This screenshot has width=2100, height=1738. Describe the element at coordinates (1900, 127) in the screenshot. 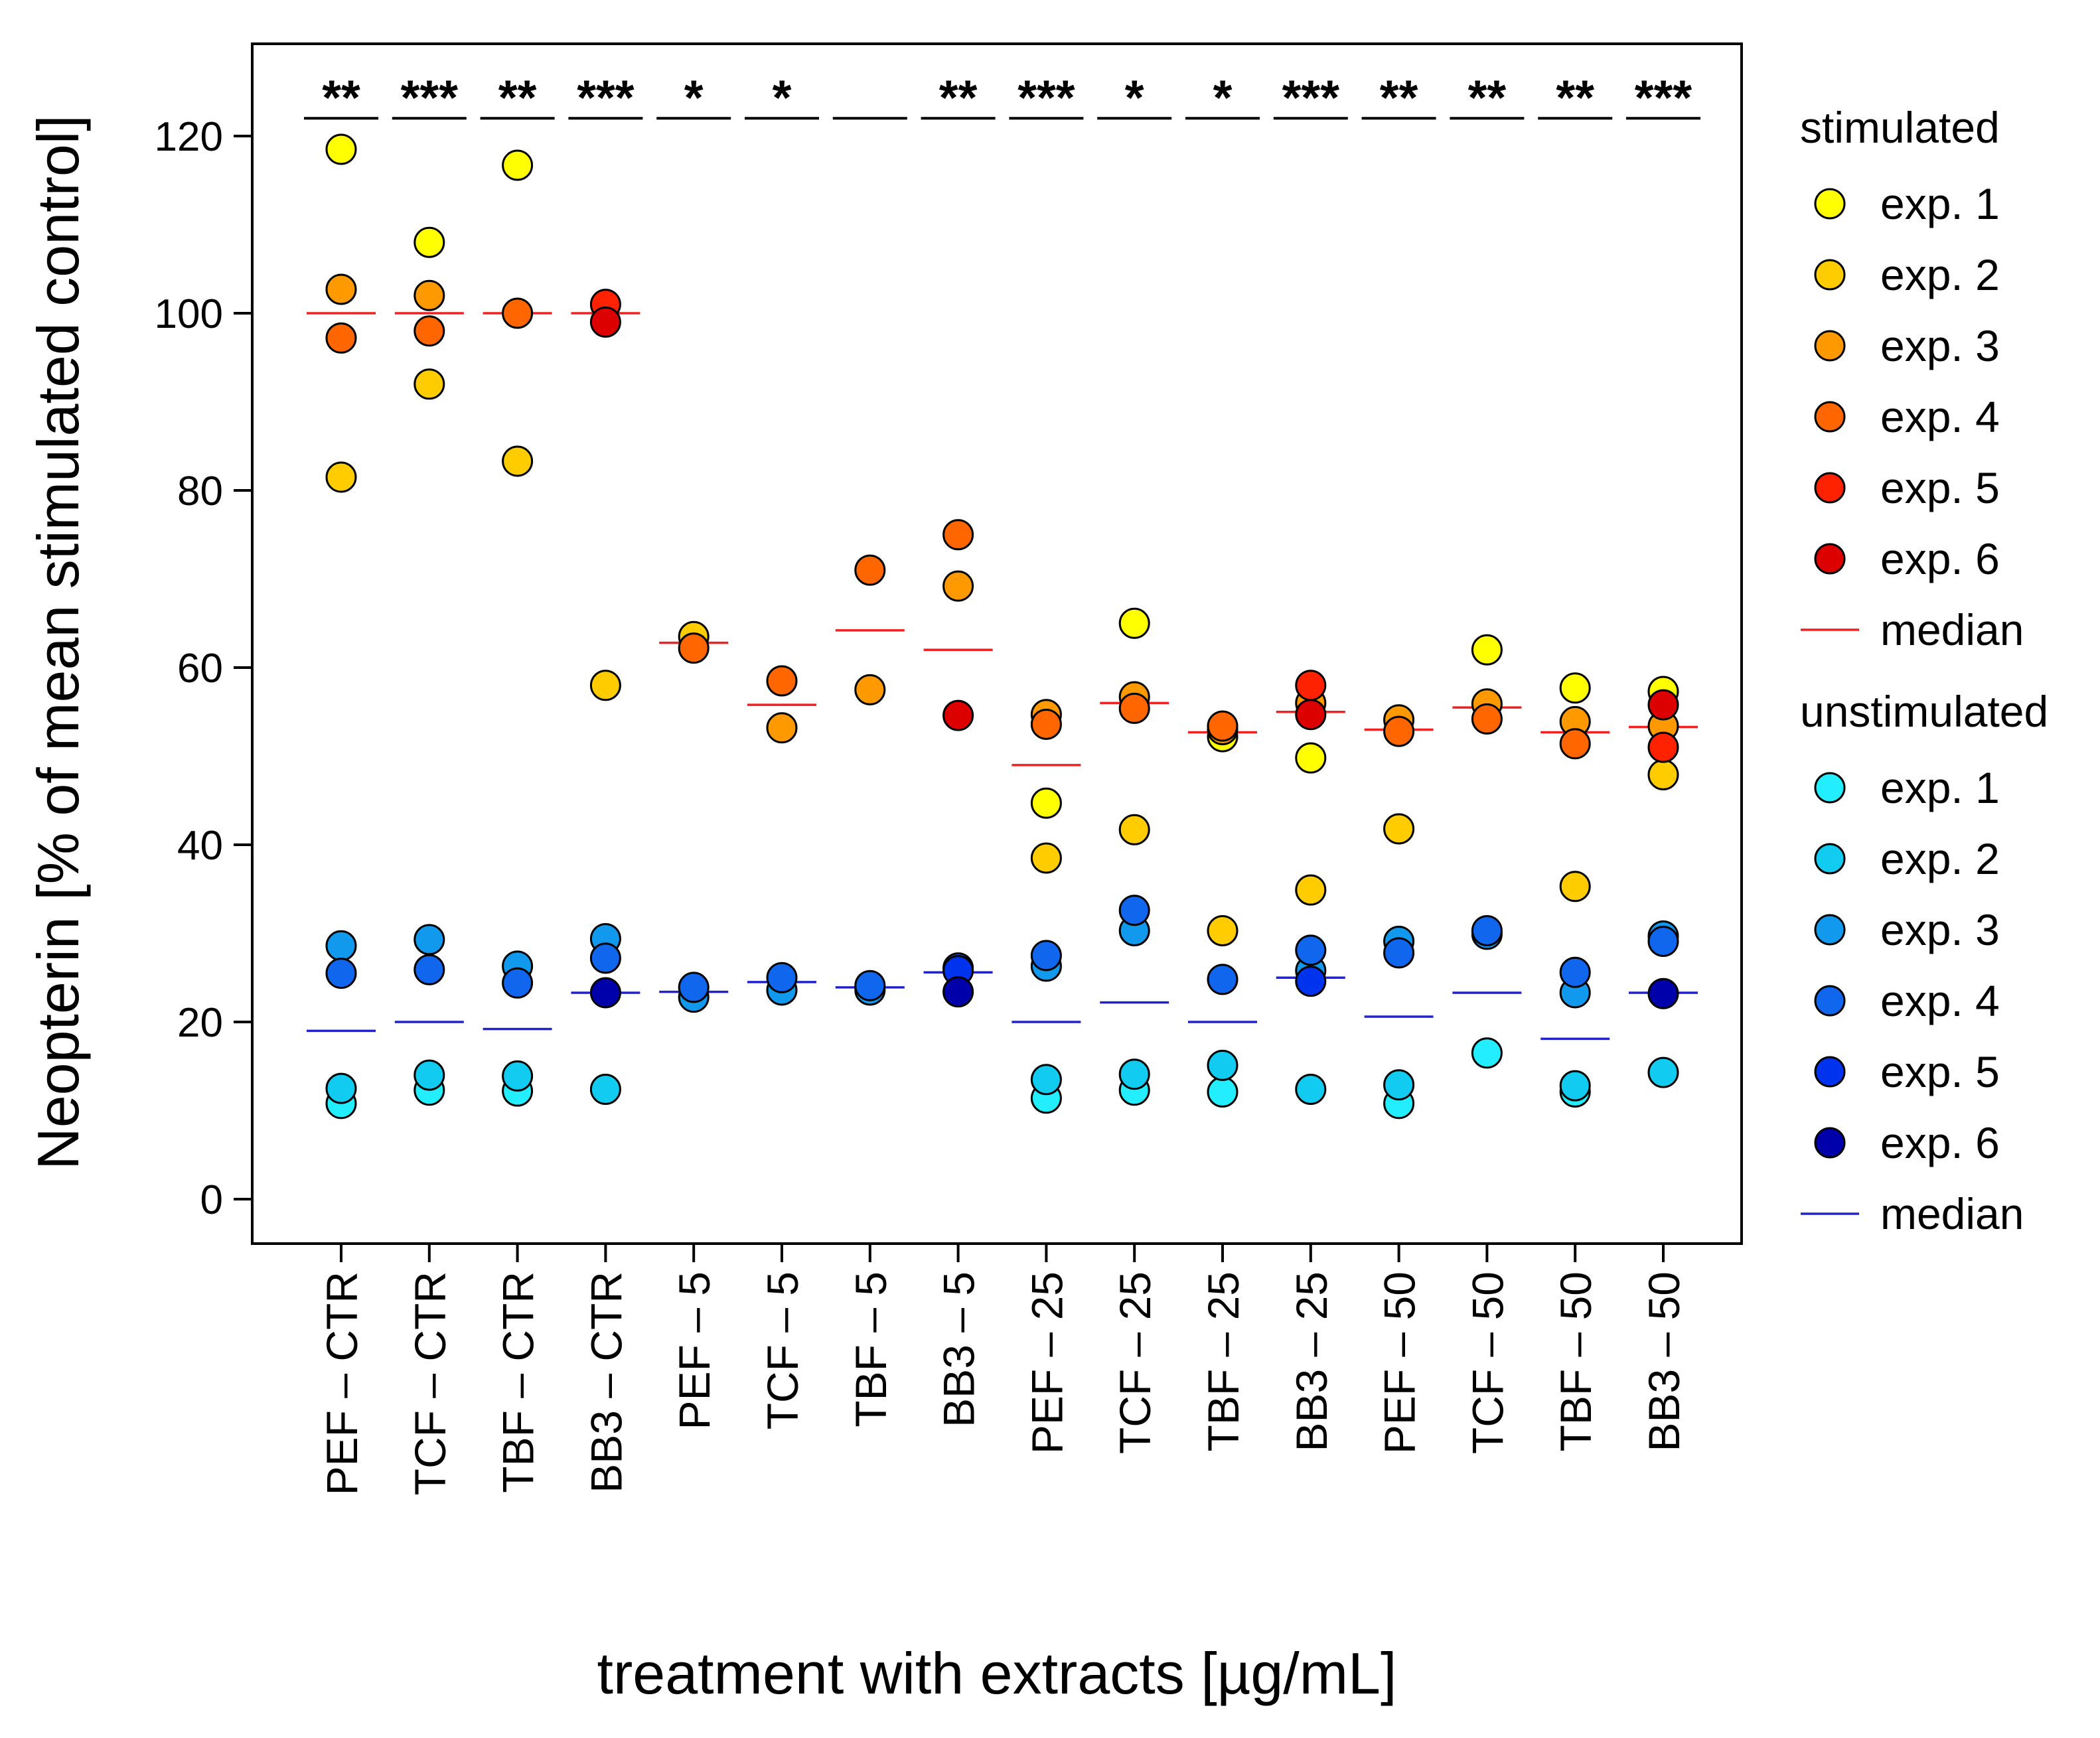

I see `legend-title-stimulated: stimulated` at that location.